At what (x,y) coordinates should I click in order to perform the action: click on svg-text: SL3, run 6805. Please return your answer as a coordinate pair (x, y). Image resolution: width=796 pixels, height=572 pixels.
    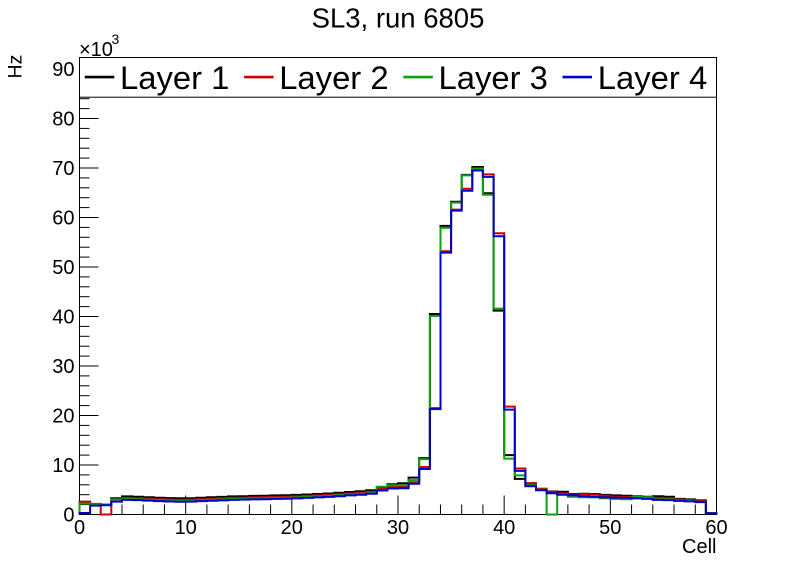
    Looking at the image, I should click on (398, 18).